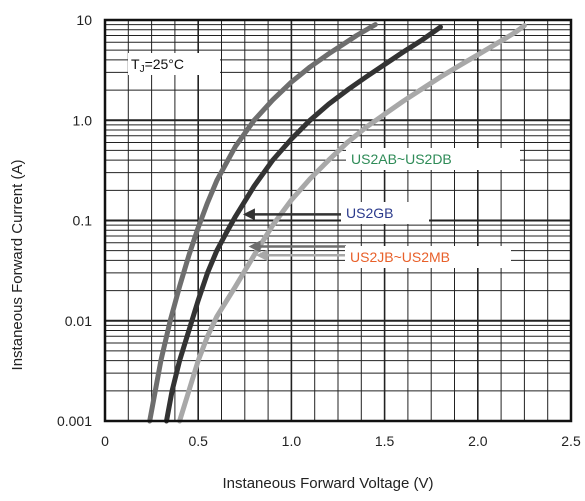 This screenshot has height=501, width=585. Describe the element at coordinates (142, 69) in the screenshot. I see `condition-subscript: J` at that location.